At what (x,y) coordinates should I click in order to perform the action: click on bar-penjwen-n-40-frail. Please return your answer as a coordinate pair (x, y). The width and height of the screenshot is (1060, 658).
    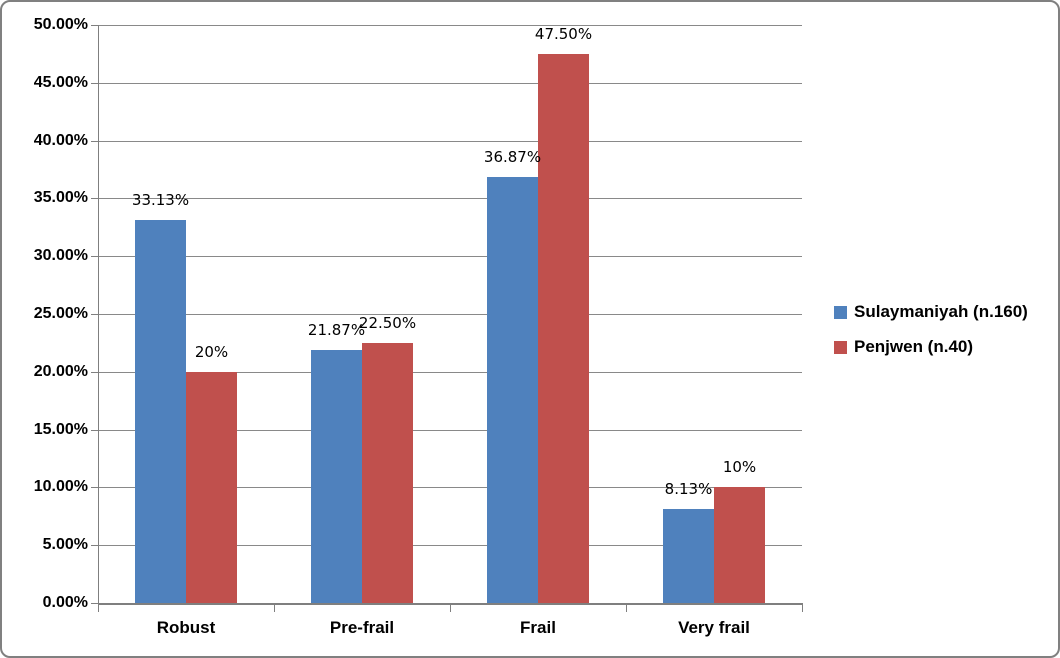
    Looking at the image, I should click on (563, 328).